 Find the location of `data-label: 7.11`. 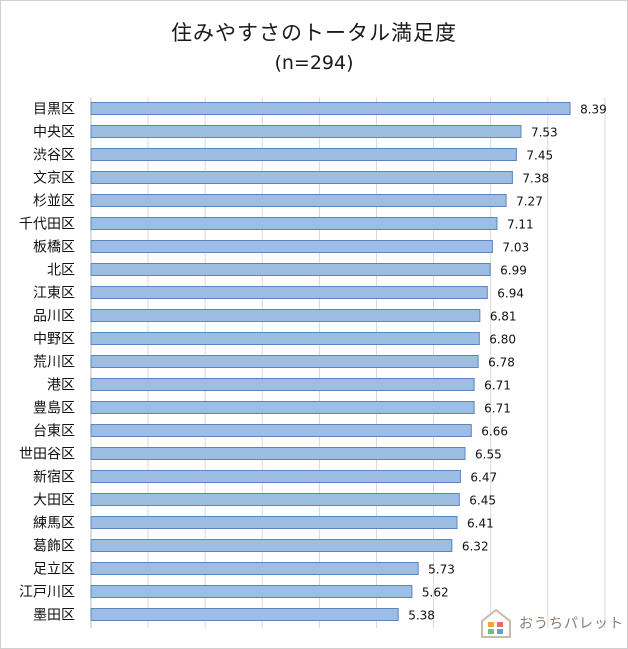

data-label: 7.11 is located at coordinates (520, 225).